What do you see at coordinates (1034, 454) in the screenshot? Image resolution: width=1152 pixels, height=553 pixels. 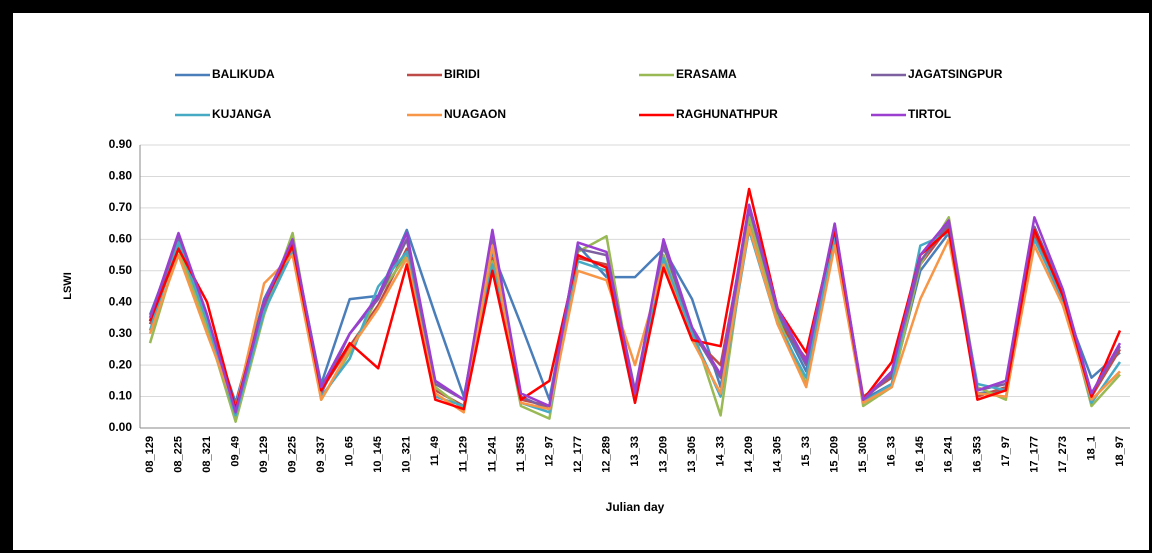 I see `x-tick-label: 17_177` at bounding box center [1034, 454].